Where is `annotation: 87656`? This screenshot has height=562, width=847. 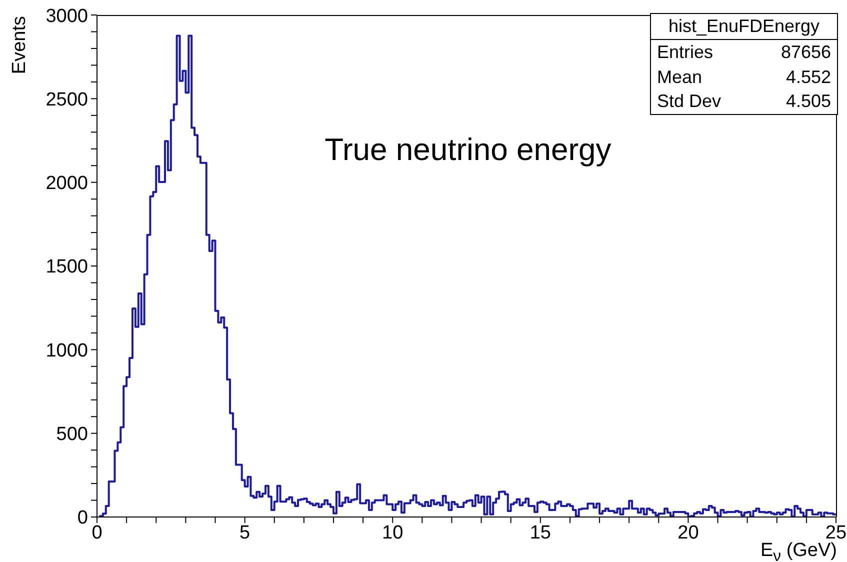
annotation: 87656 is located at coordinates (805, 52).